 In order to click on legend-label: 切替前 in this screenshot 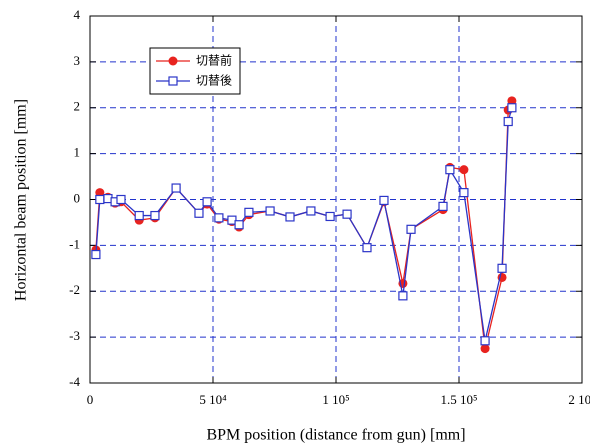, I will do `click(214, 60)`.